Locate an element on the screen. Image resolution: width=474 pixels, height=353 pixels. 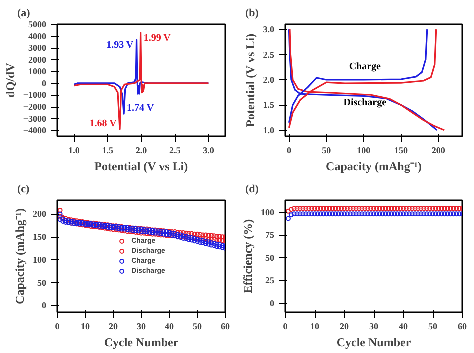
annotation: 1.74 V is located at coordinates (141, 108).